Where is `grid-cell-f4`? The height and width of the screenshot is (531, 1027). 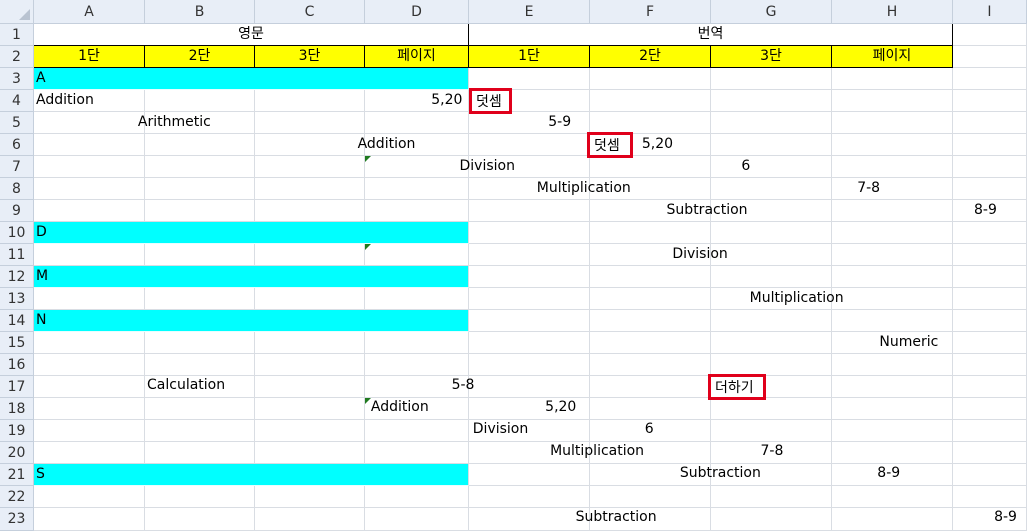
grid-cell-f4 is located at coordinates (650, 101).